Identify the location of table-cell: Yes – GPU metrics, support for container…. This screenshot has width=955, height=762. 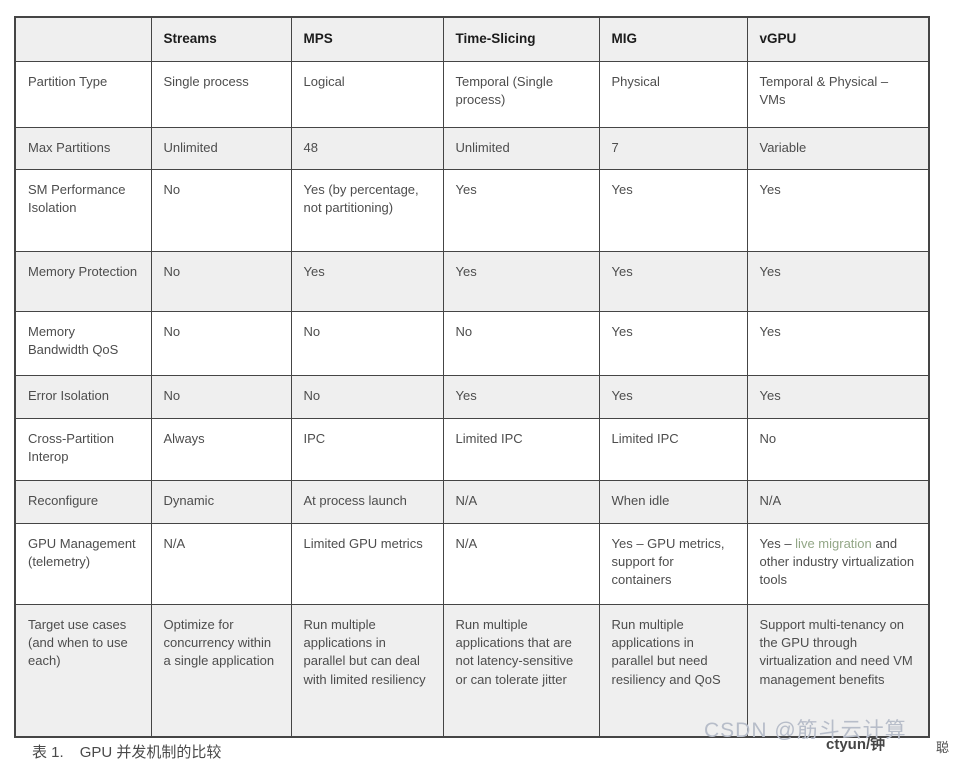
(673, 563).